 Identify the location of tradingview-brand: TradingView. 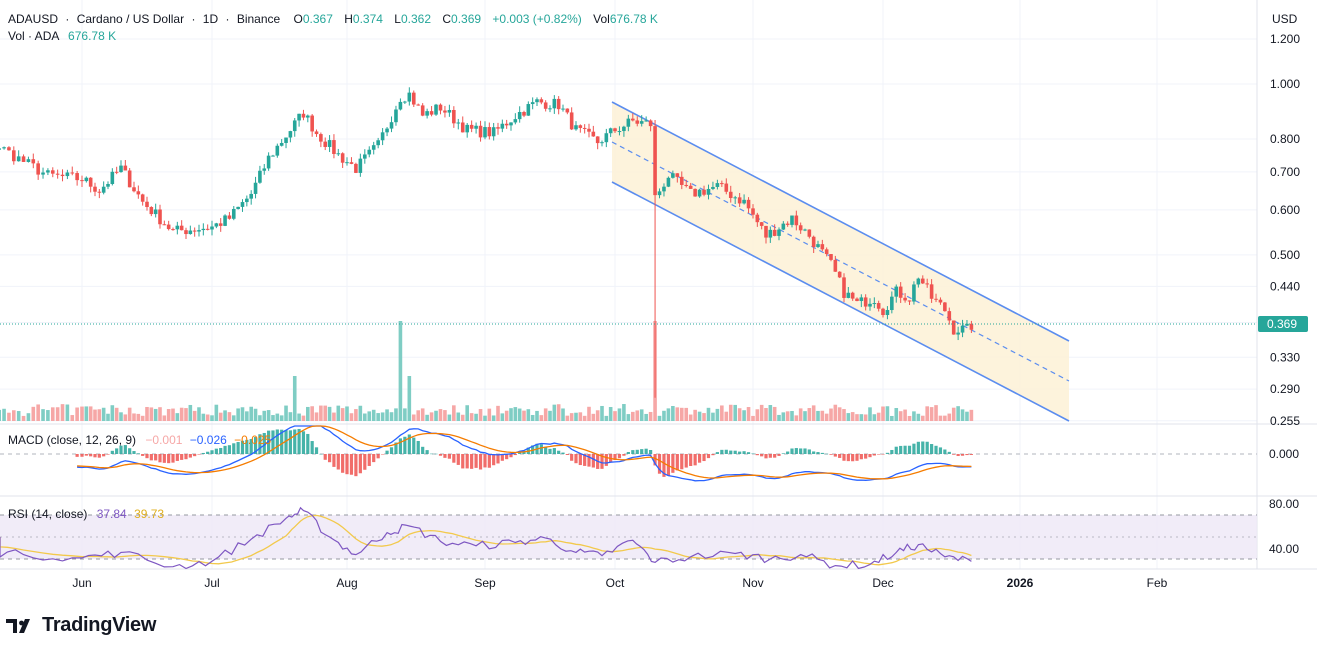
(81, 625).